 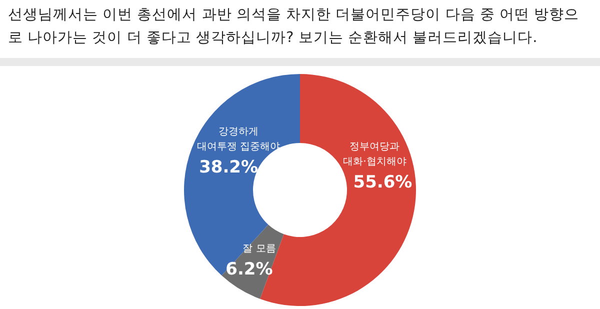 What do you see at coordinates (374, 154) in the screenshot?
I see `slice-label: 정부여당과 대화·협치해야` at bounding box center [374, 154].